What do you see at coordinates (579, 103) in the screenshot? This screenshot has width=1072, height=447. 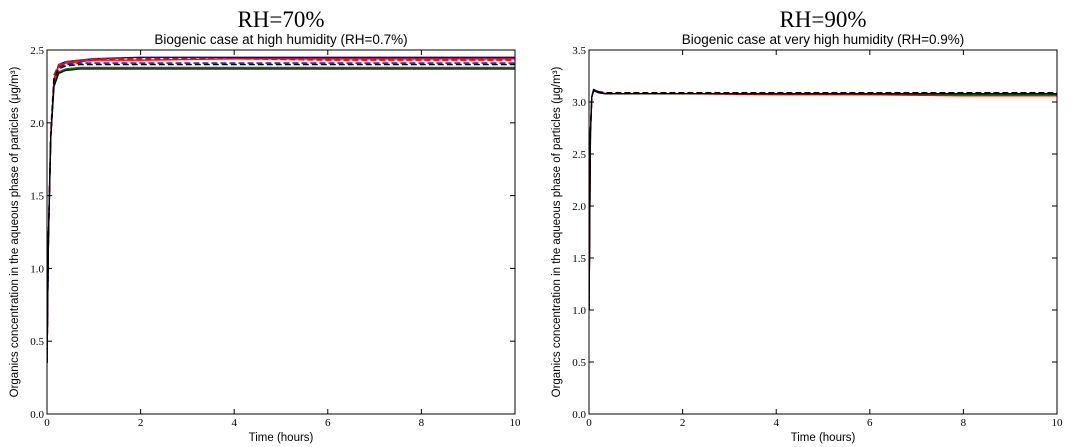 I see `y-tick-label: 3.0` at bounding box center [579, 103].